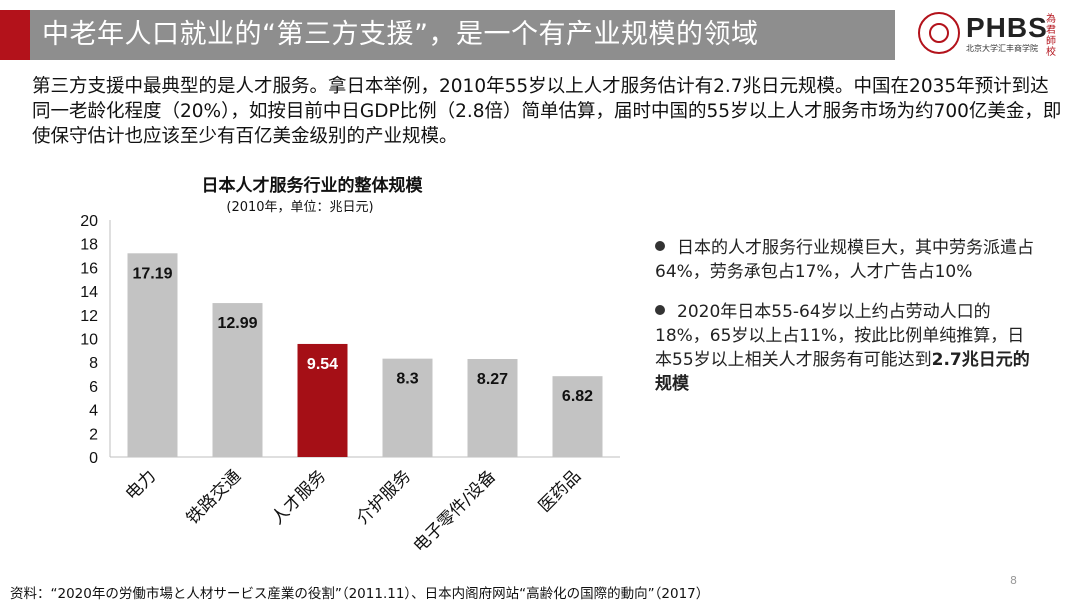 This screenshot has width=1080, height=611. I want to click on y-tick-label: 12, so click(89, 316).